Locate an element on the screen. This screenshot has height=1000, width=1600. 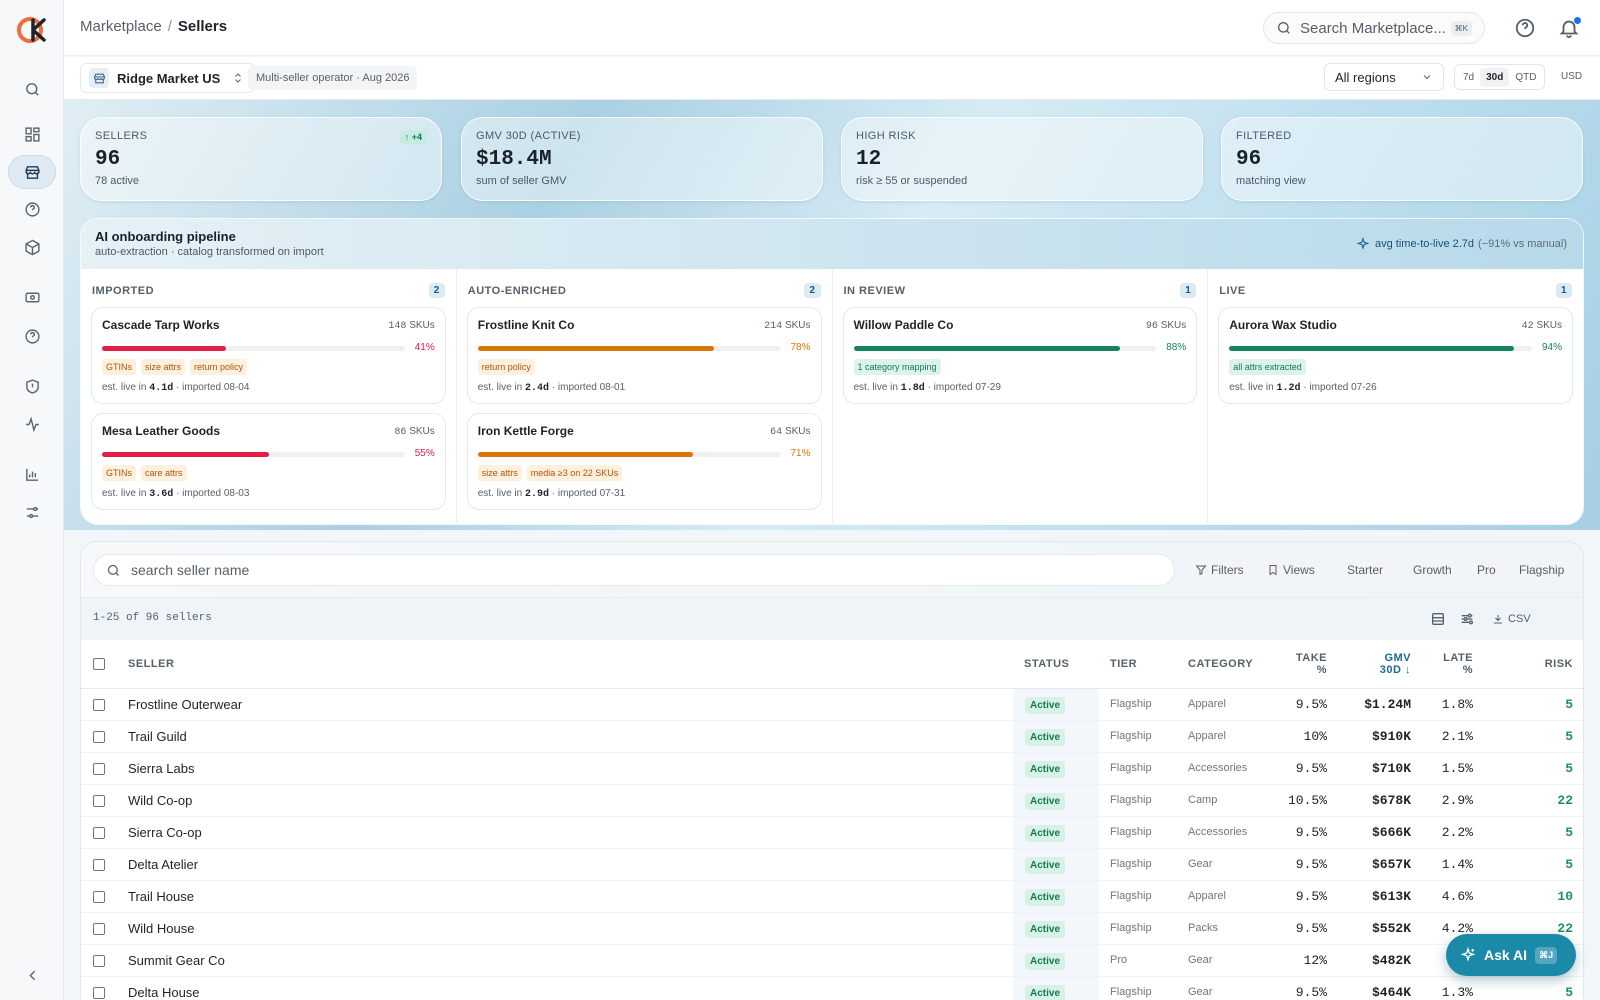
cell-seller: Trail Guild is located at coordinates (565, 736).